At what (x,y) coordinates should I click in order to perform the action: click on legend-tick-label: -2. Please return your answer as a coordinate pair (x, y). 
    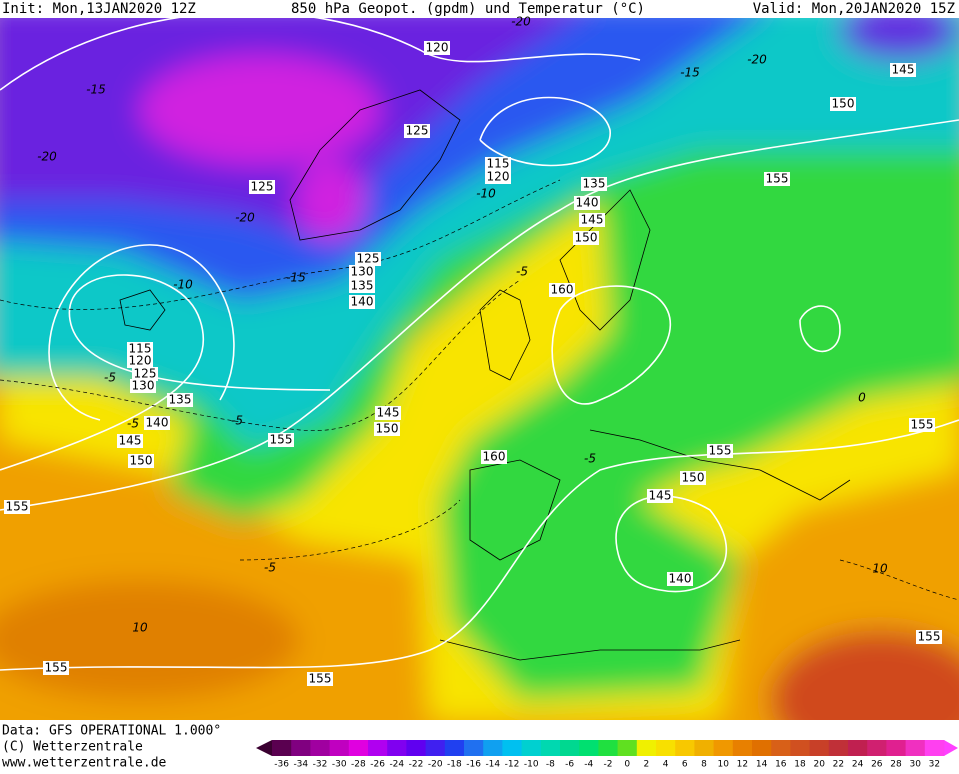
    Looking at the image, I should click on (608, 765).